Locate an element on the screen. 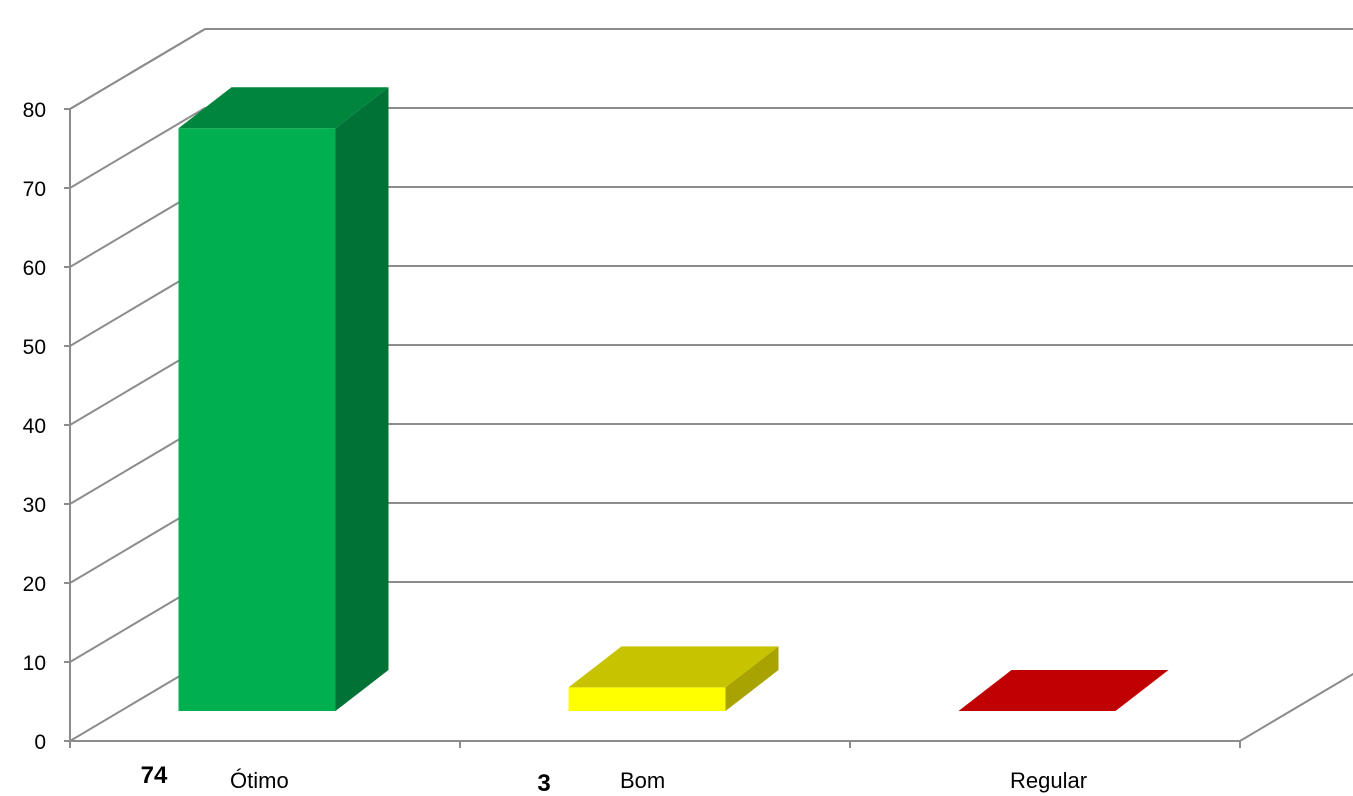 This screenshot has height=796, width=1353. side-wall-top-edge is located at coordinates (137, 69).